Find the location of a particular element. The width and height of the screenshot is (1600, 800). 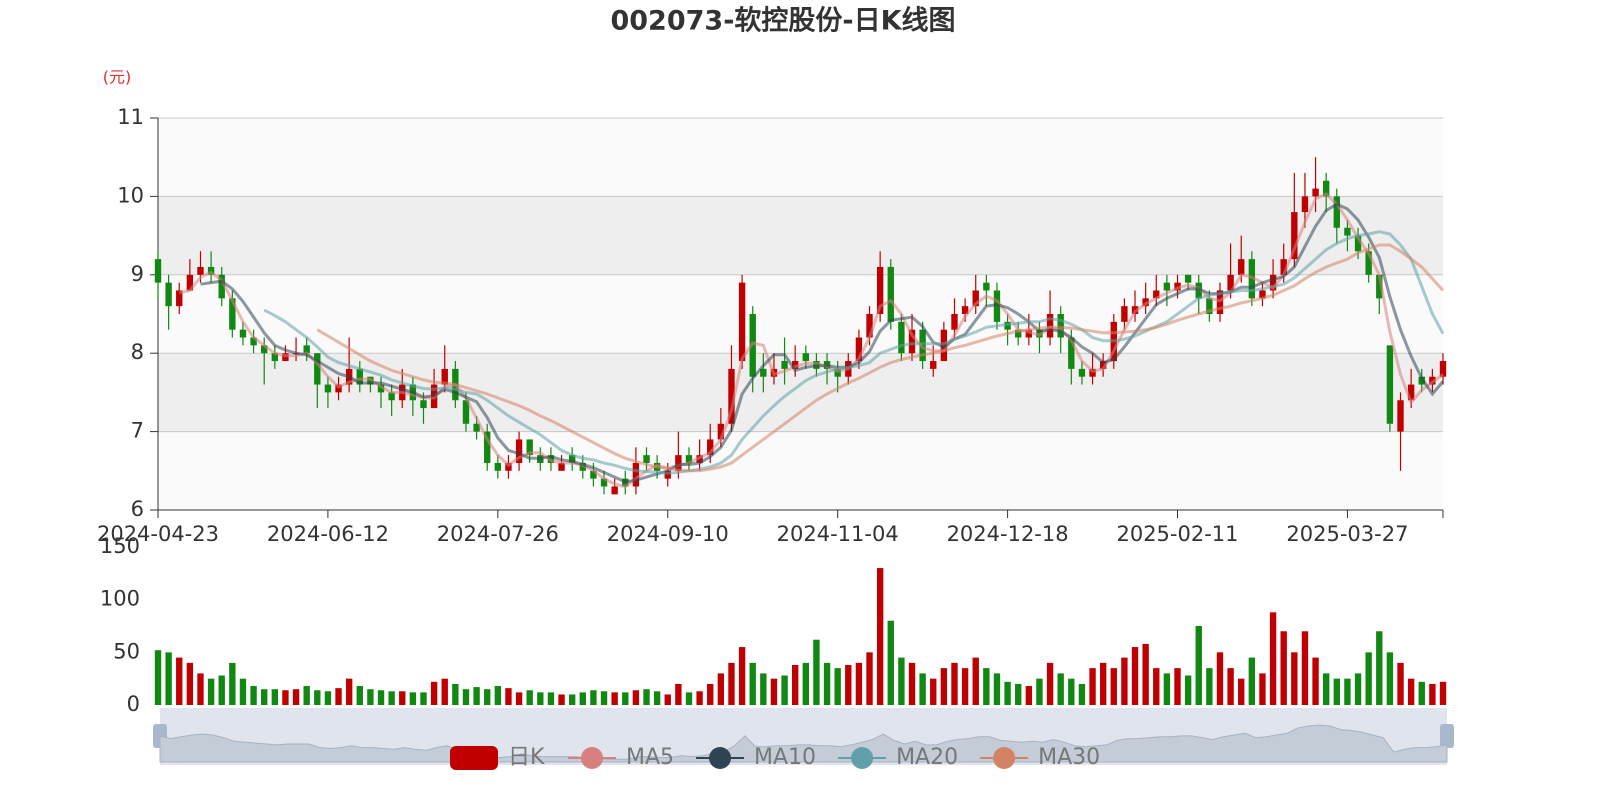

split-area is located at coordinates (800, 470).